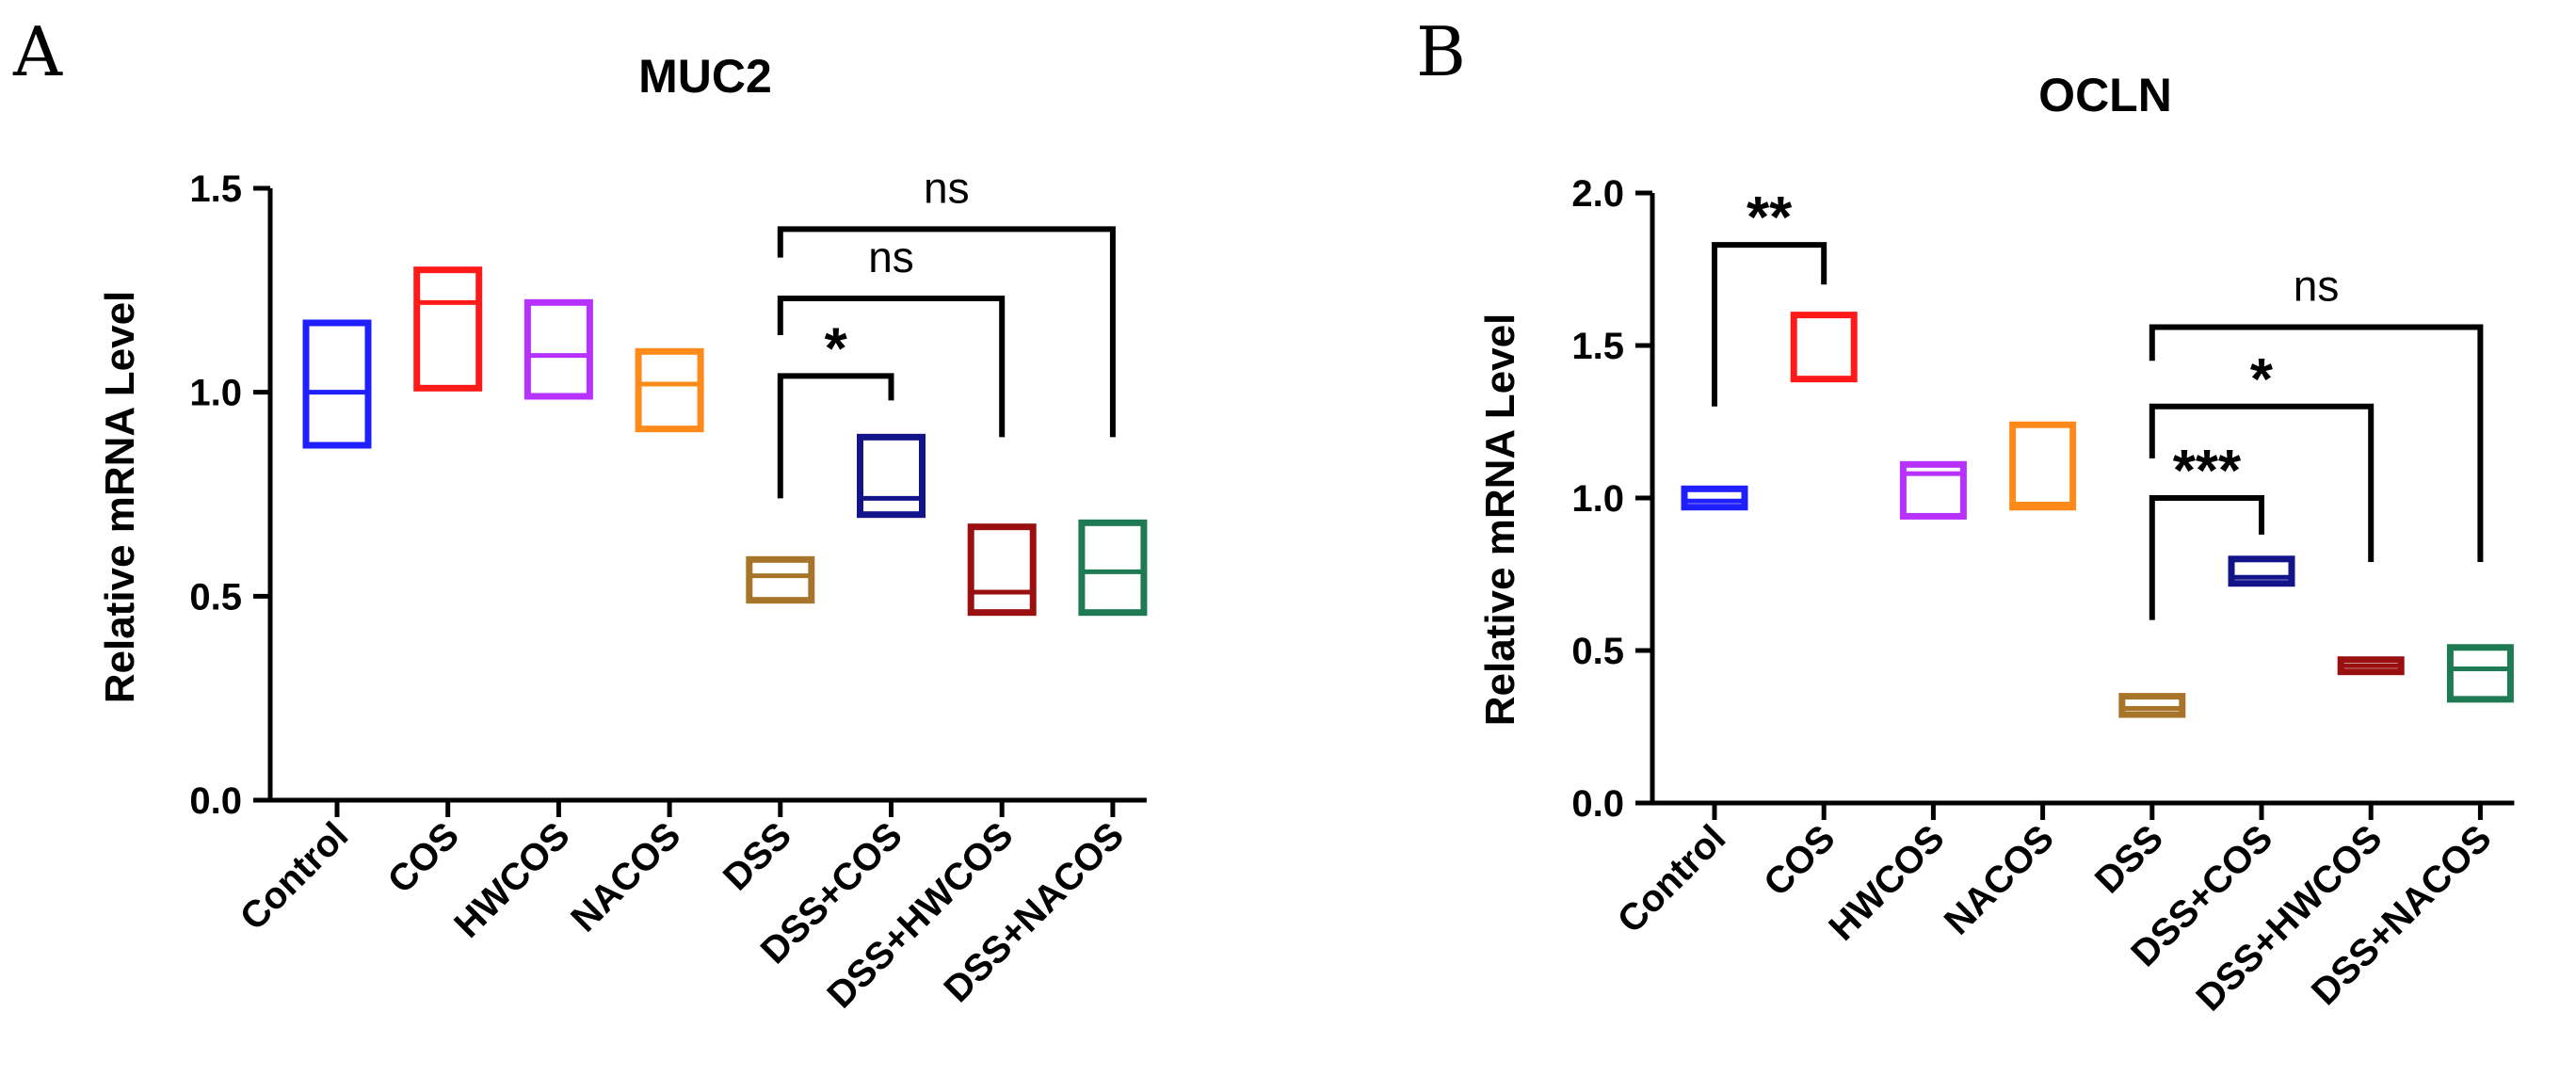  Describe the element at coordinates (757, 856) in the screenshot. I see `panel-a-x-tick-label: DSS` at that location.